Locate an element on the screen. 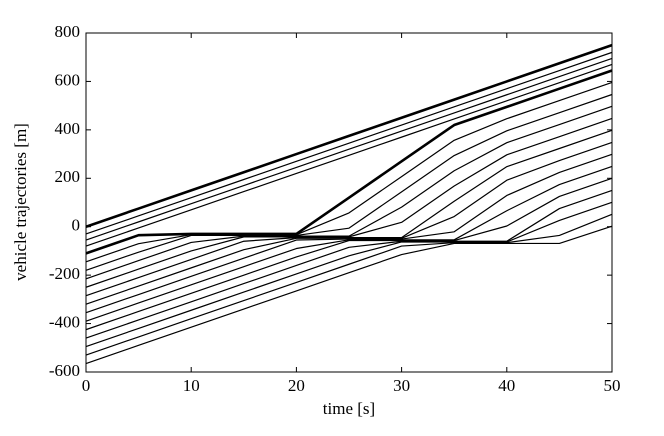 Image resolution: width=664 pixels, height=436 pixels. y-tick-label: 600 is located at coordinates (68, 79).